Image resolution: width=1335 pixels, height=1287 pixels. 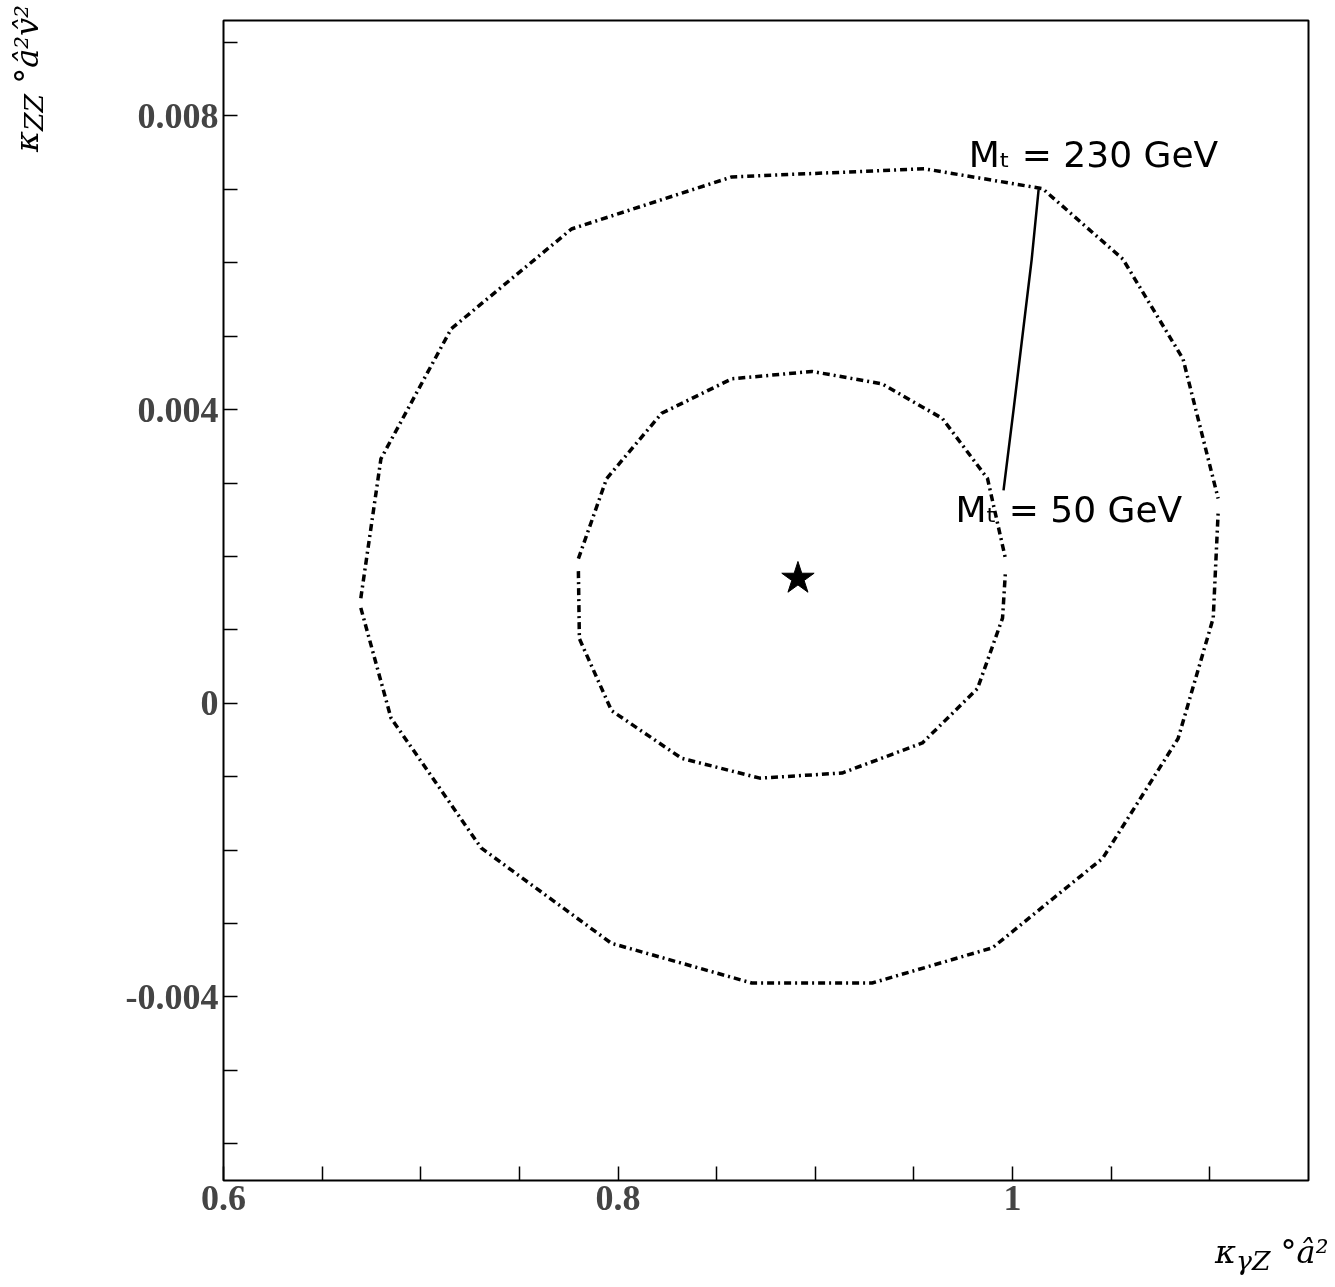 I want to click on y-tick-label: 0.004, so click(x=178, y=409).